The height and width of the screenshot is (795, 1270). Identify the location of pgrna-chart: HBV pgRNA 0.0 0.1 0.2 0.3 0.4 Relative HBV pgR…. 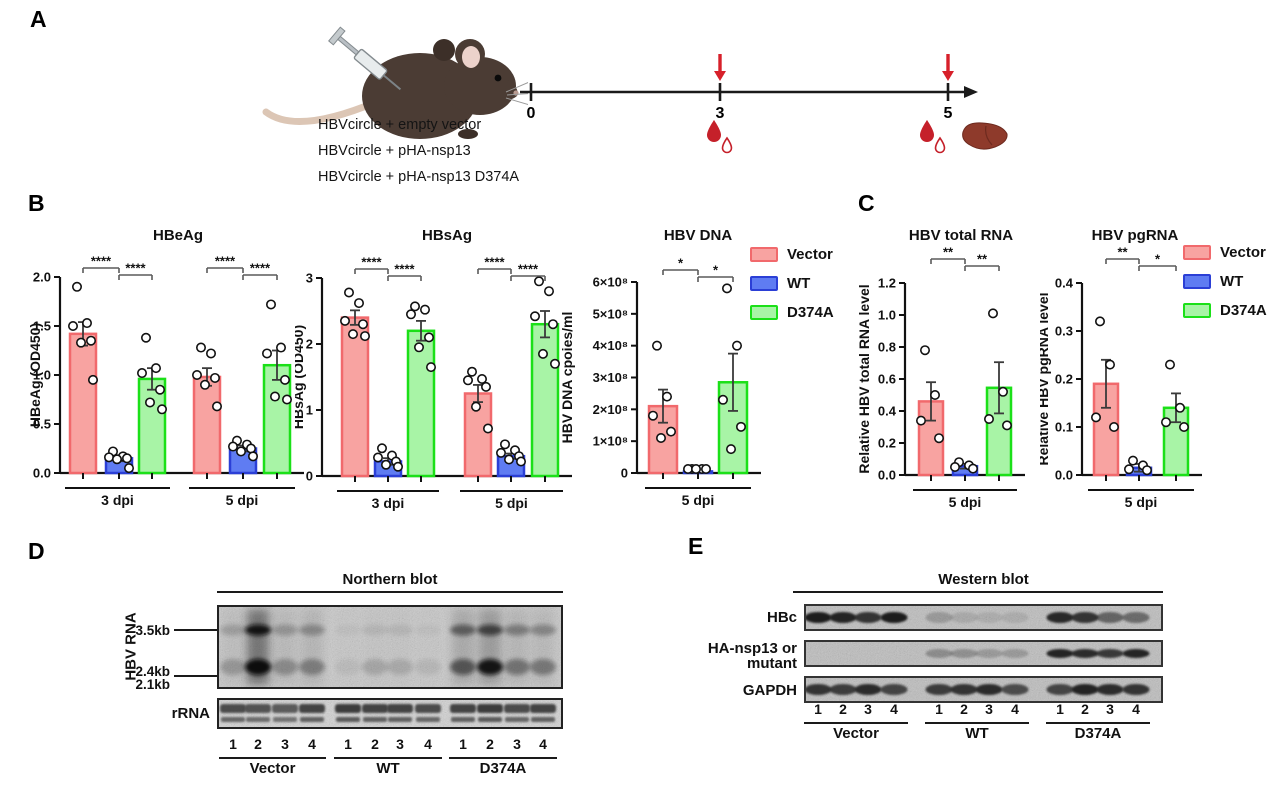
(1121, 368).